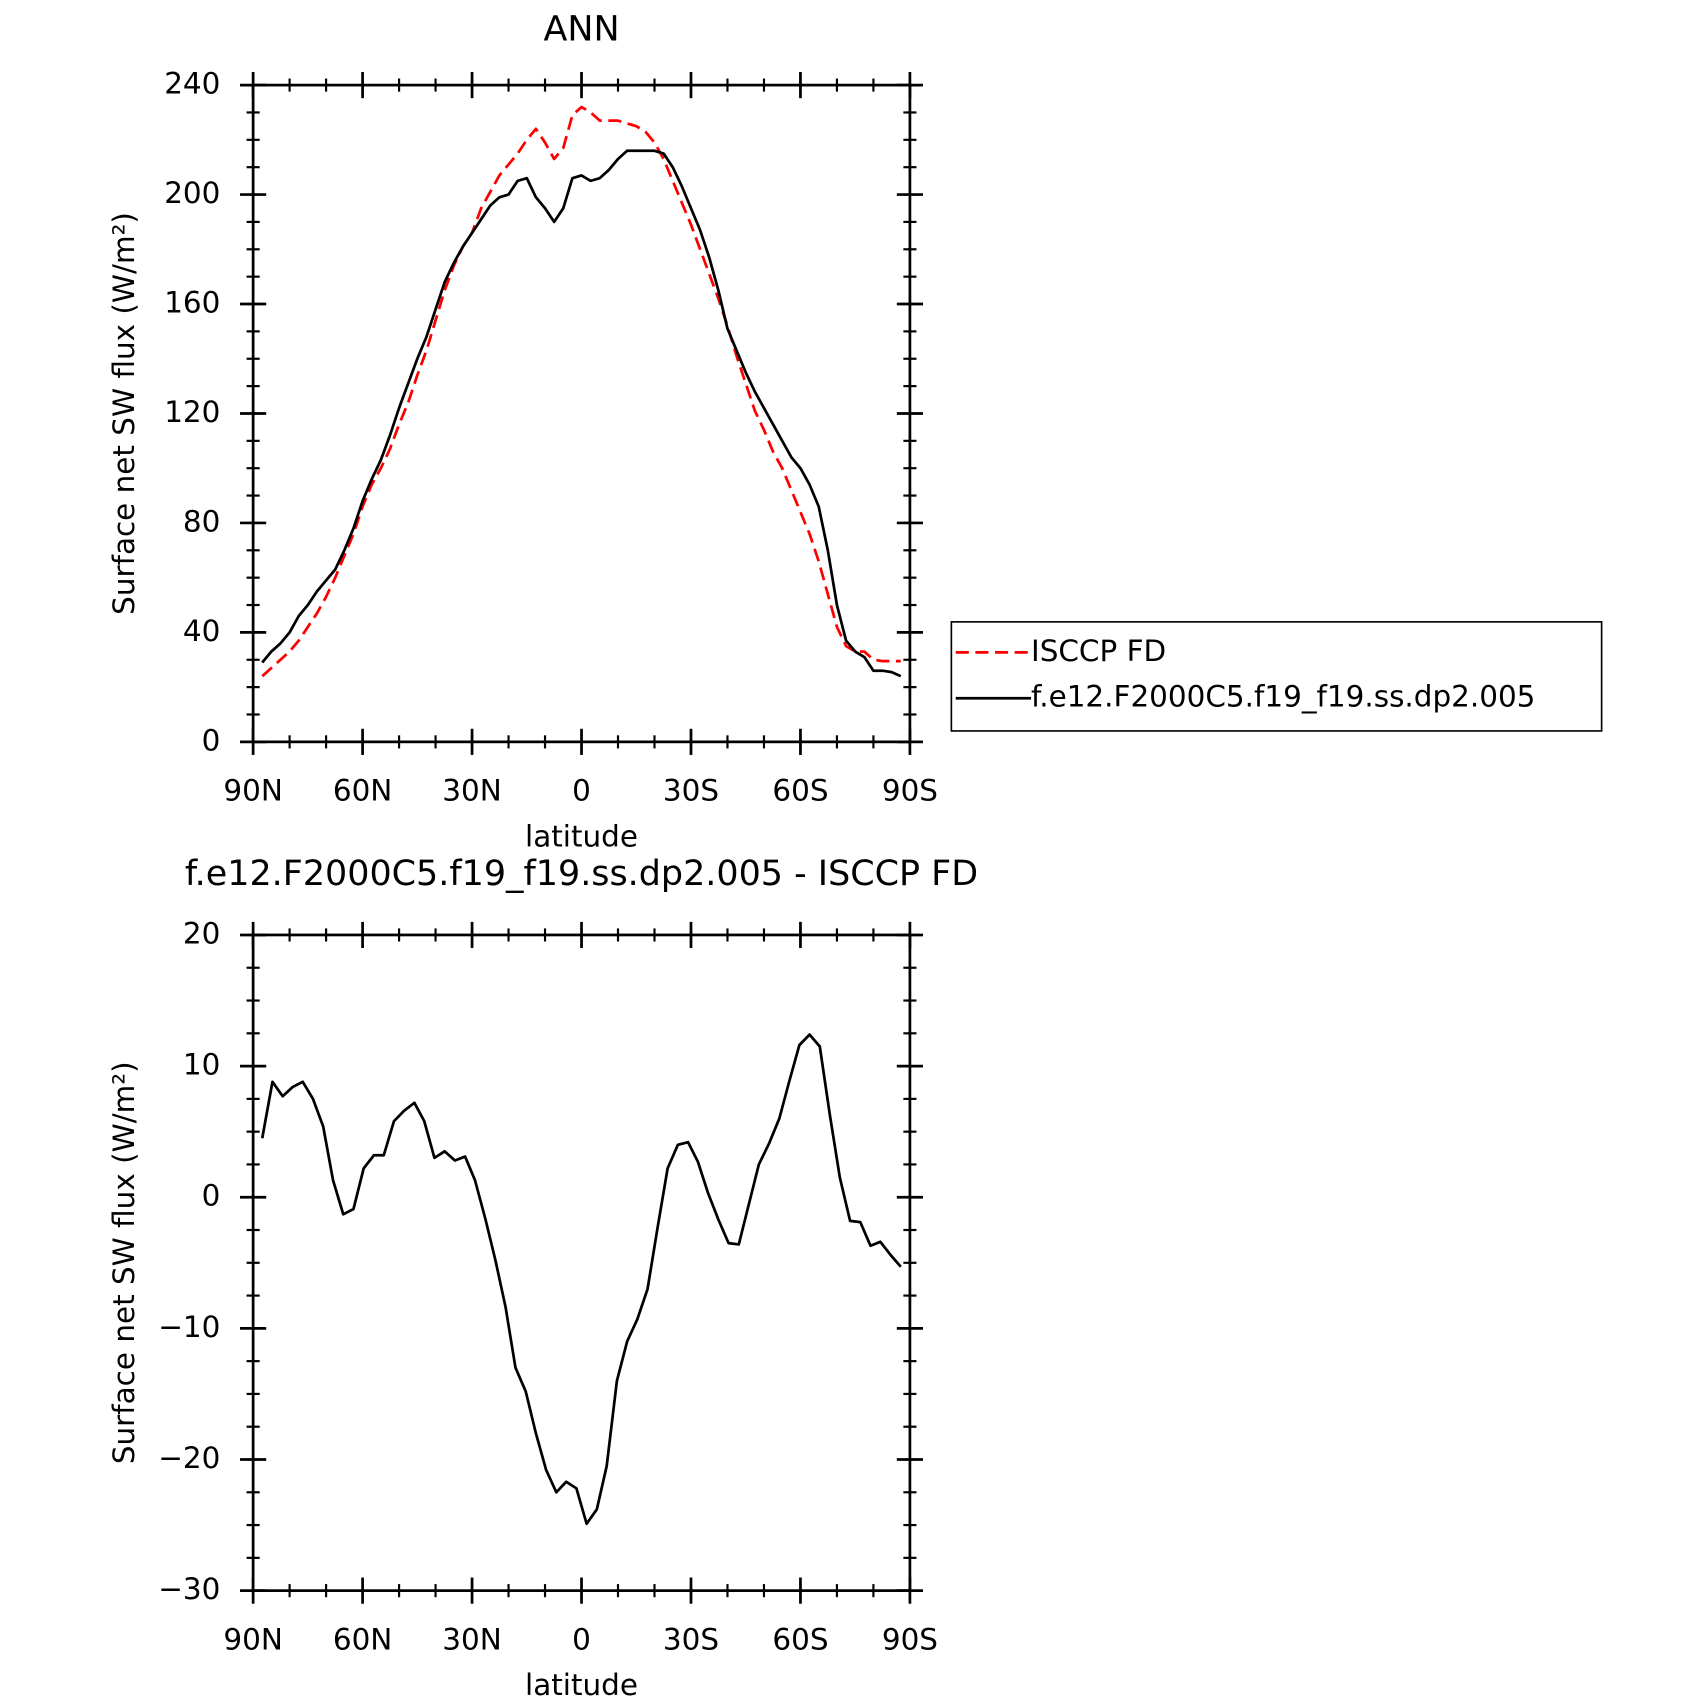 This screenshot has height=1703, width=1702. Describe the element at coordinates (189, 1458) in the screenshot. I see `y-tick-label: −20` at that location.